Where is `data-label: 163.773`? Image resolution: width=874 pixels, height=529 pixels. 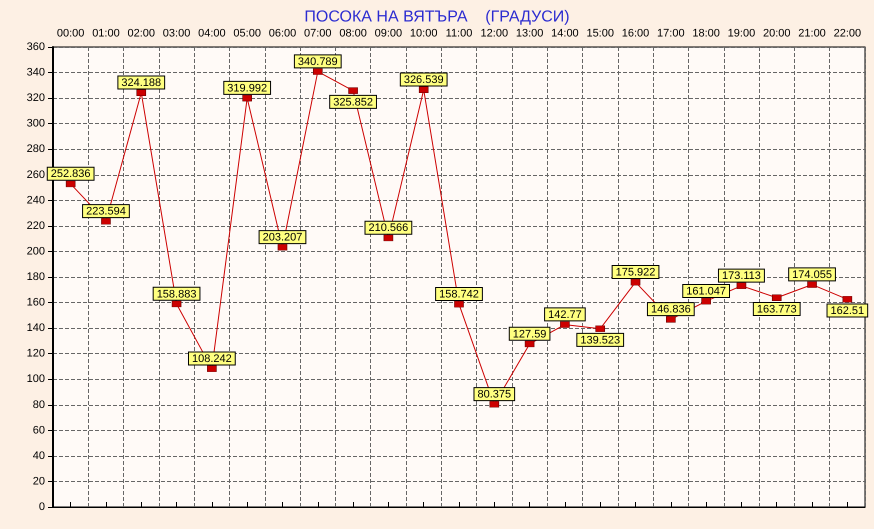 data-label: 163.773 is located at coordinates (776, 309).